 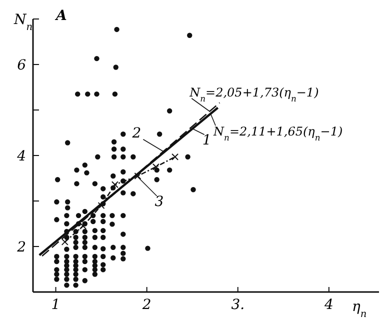 I want to click on annotation: 1, so click(x=207, y=140).